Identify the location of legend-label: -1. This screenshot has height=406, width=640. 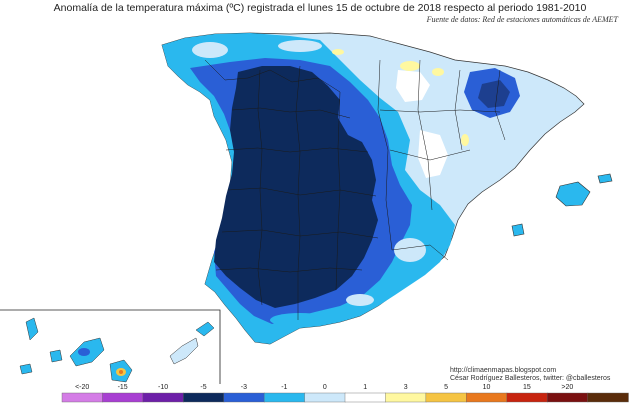
(284, 387).